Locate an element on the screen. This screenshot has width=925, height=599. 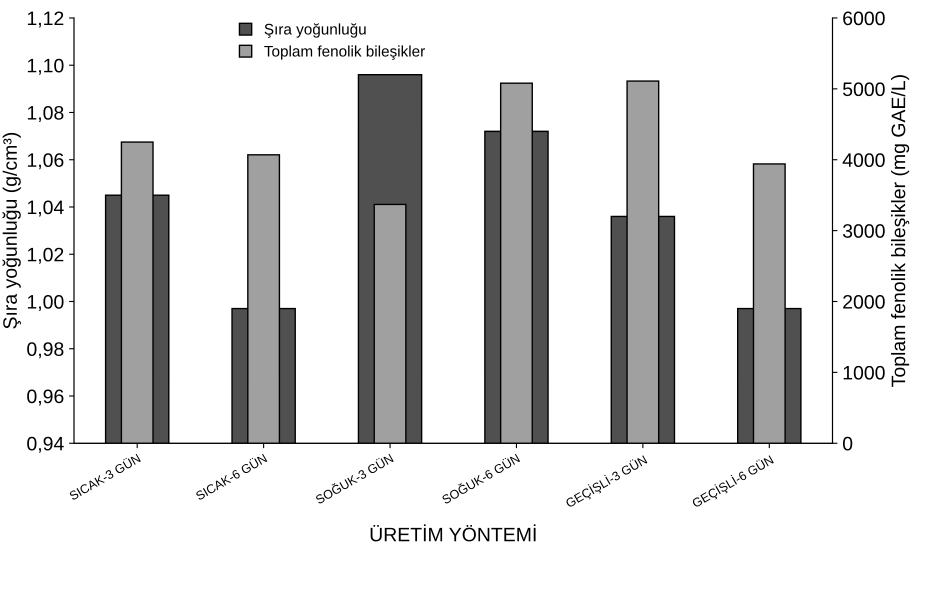
y2-tick-label: 2000 is located at coordinates (864, 301).